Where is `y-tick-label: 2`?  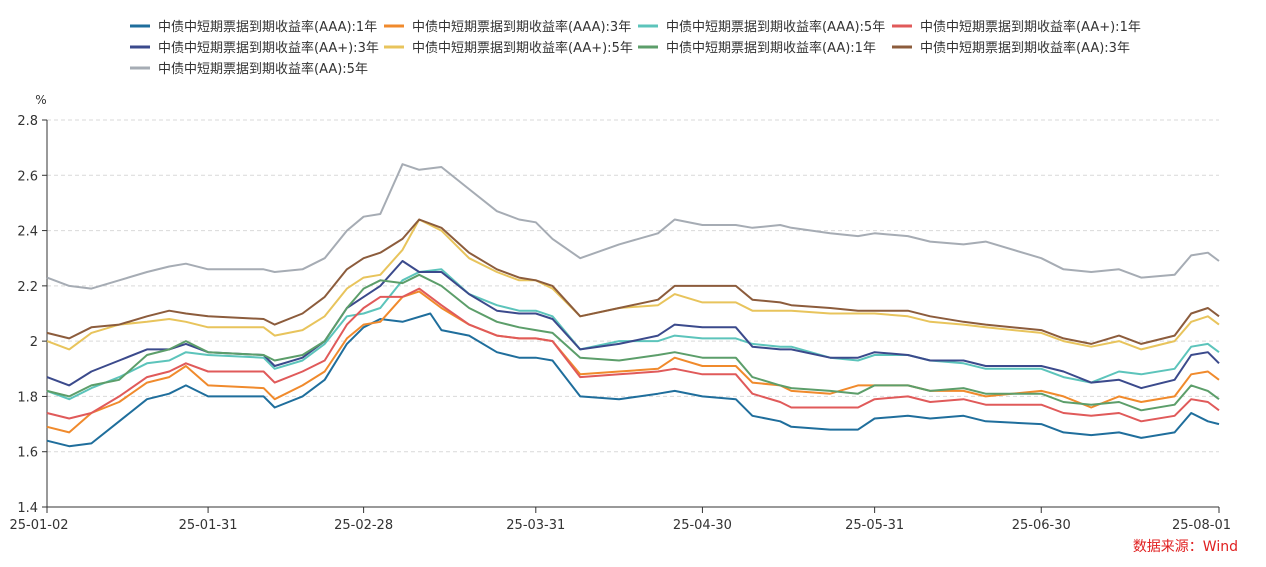 y-tick-label: 2 is located at coordinates (34, 342).